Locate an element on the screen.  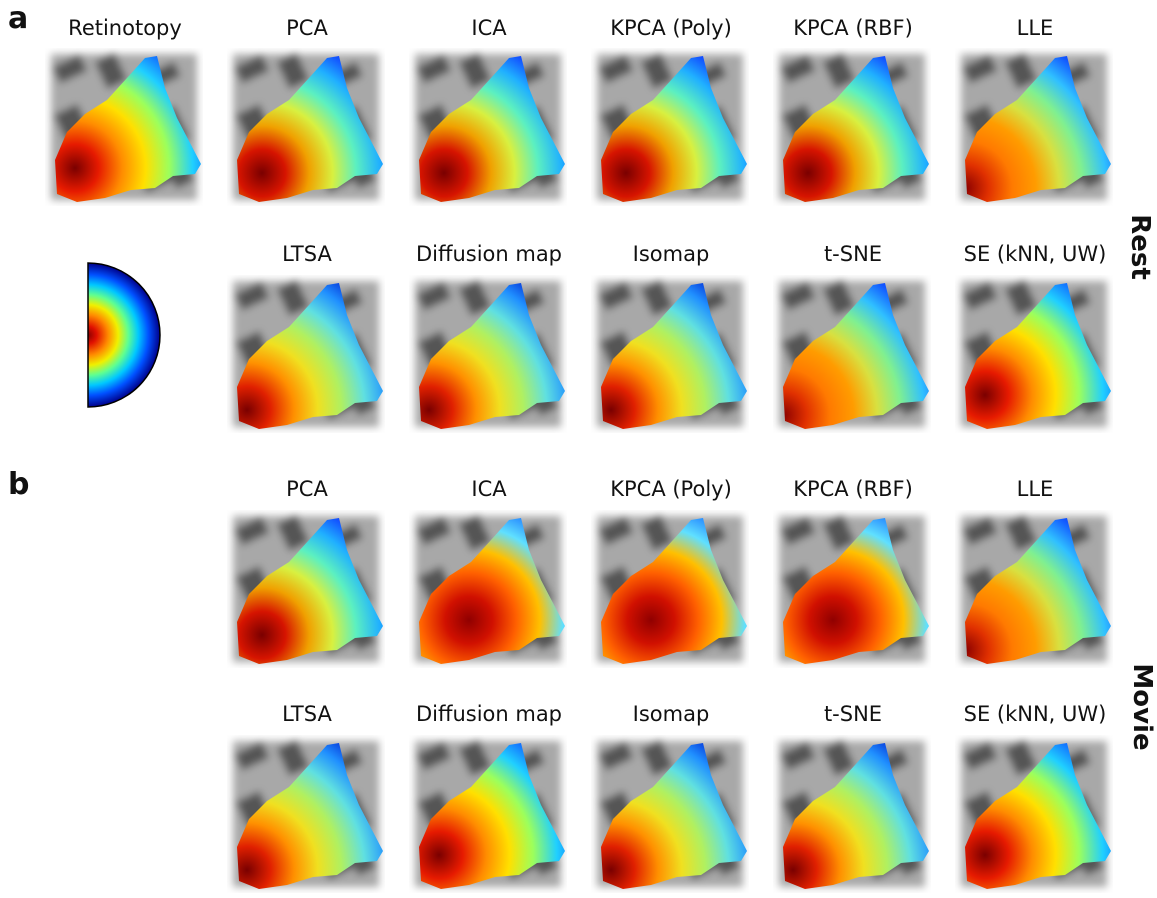
map-title: Retinotopy is located at coordinates (125, 28).